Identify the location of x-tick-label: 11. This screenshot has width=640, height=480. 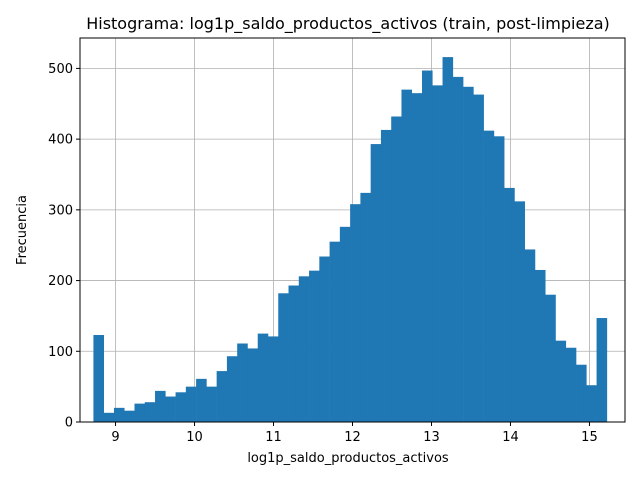
(273, 437).